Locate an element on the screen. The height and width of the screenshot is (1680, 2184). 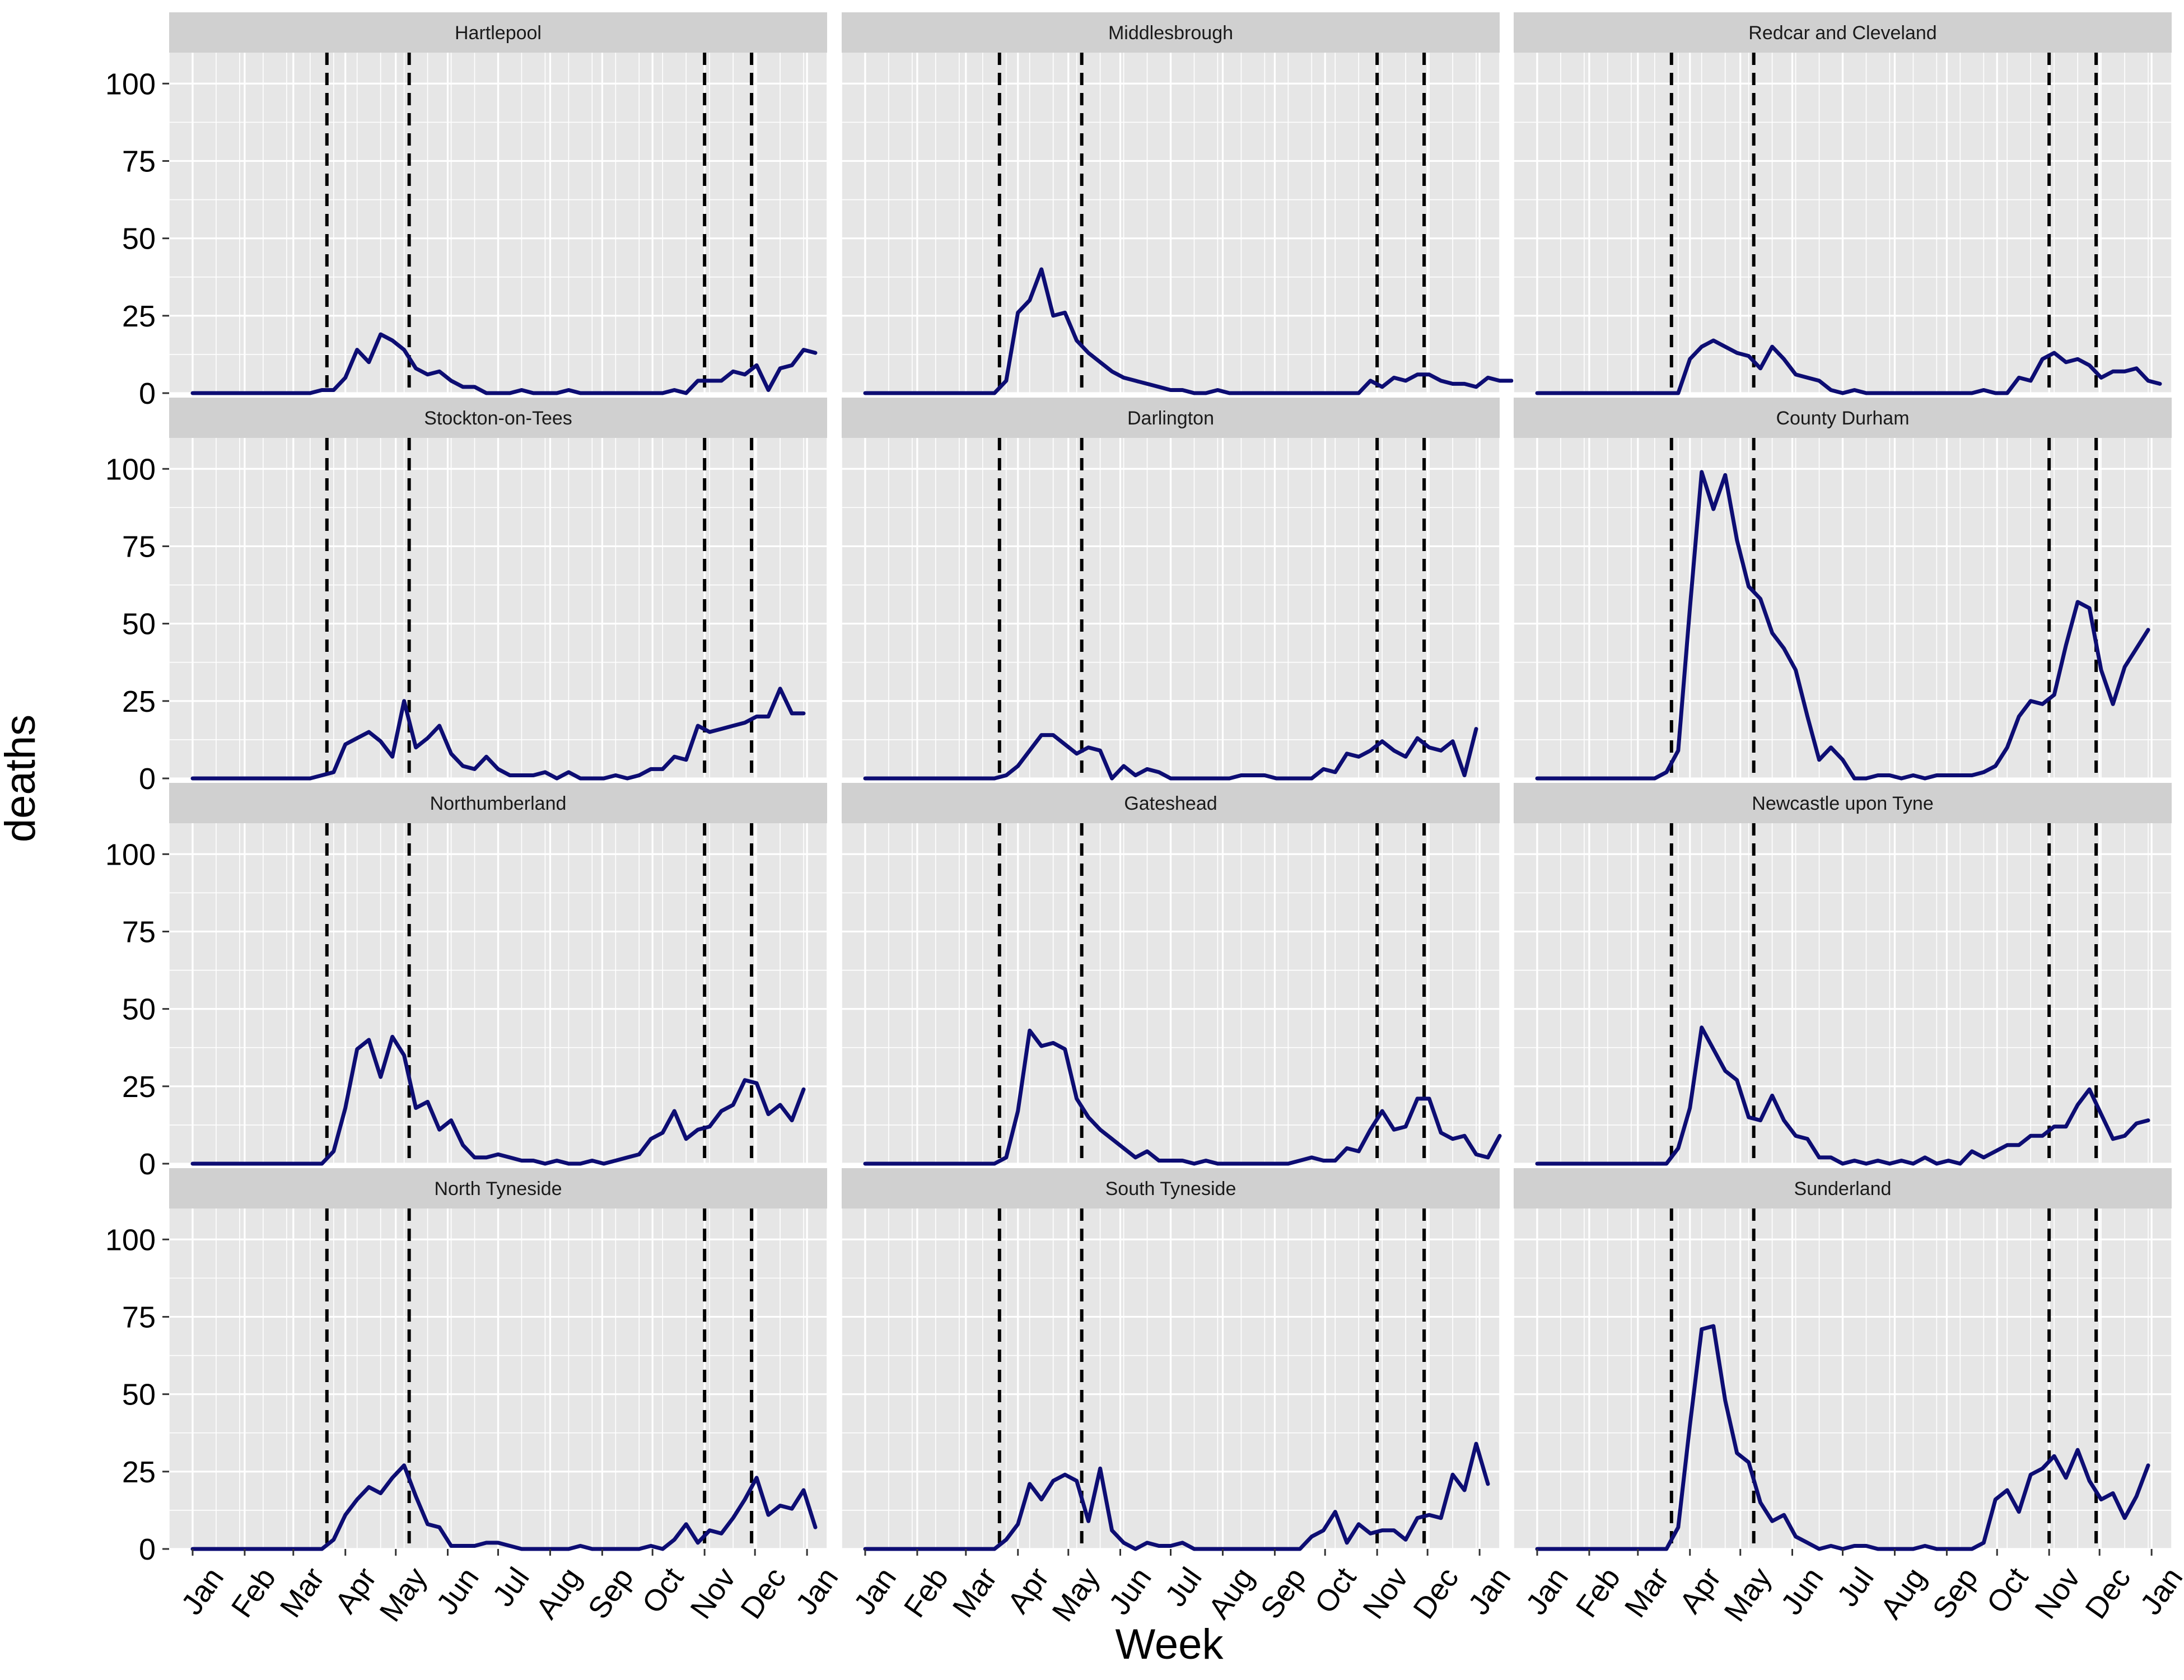
facet-panel: County Durham is located at coordinates (1843, 590).